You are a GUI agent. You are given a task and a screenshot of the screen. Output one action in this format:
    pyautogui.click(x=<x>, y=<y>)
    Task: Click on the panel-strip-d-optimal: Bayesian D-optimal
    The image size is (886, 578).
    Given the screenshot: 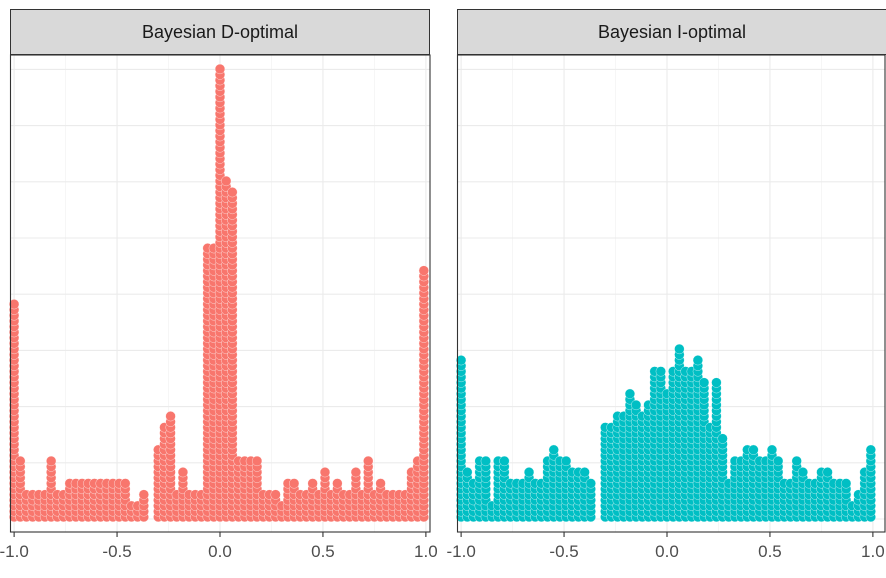 What is the action you would take?
    pyautogui.click(x=220, y=32)
    